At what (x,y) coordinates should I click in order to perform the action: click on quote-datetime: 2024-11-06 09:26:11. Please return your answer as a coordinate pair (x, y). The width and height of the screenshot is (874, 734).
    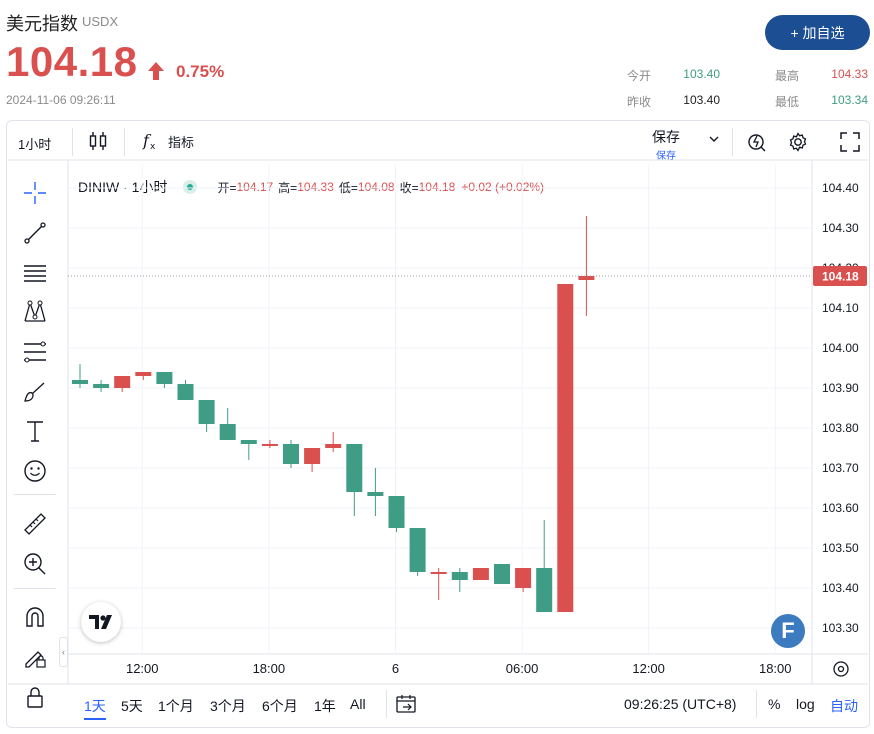
    Looking at the image, I should click on (61, 100).